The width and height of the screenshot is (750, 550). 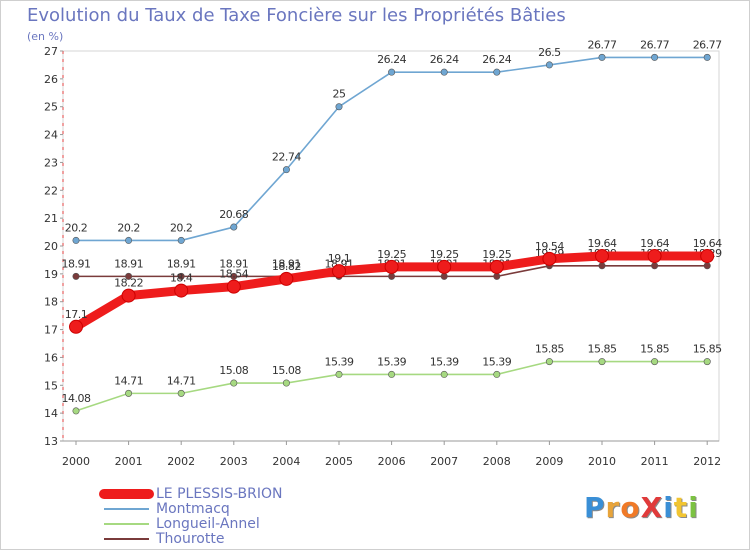 I want to click on y-tick-label: 14, so click(x=51, y=413).